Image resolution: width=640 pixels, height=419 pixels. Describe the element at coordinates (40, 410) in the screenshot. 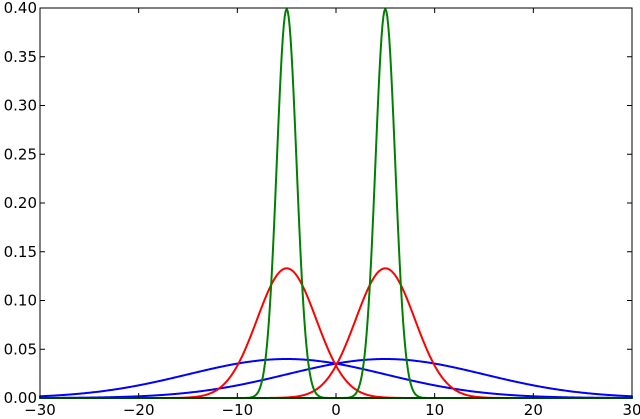

I see `x-tick-label: −30` at that location.